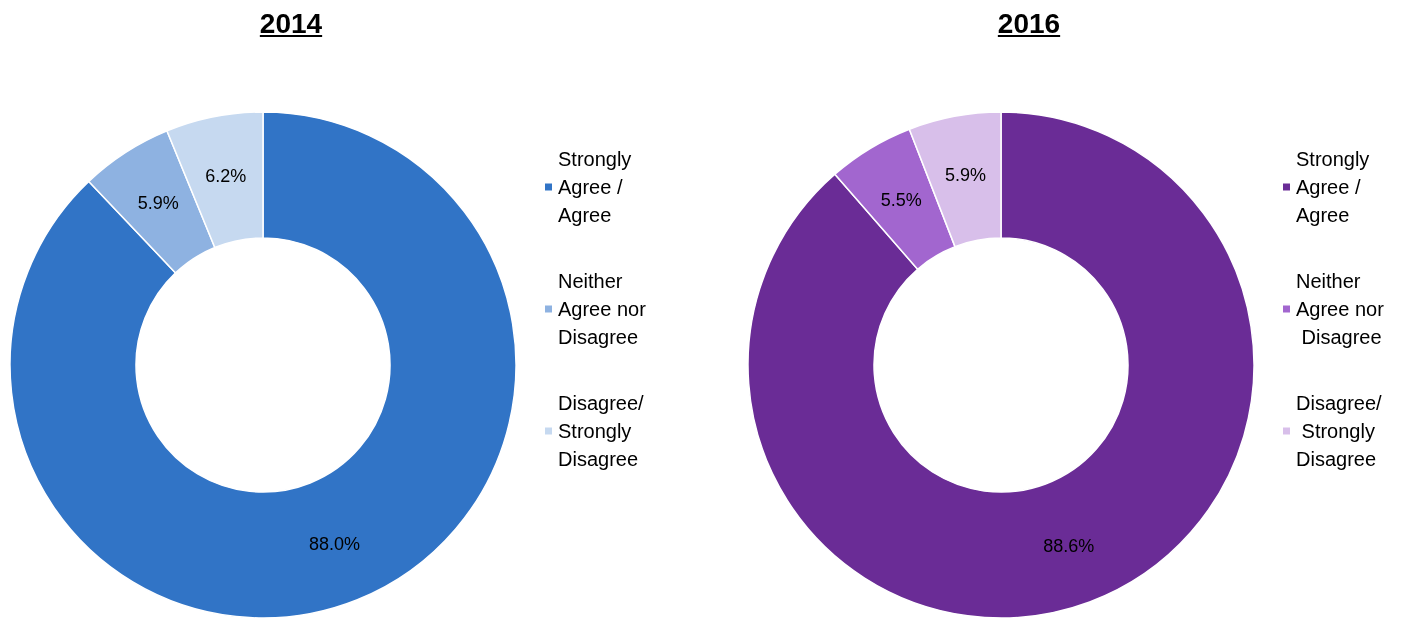 Image resolution: width=1423 pixels, height=618 pixels. I want to click on data-label: 88.0%, so click(335, 544).